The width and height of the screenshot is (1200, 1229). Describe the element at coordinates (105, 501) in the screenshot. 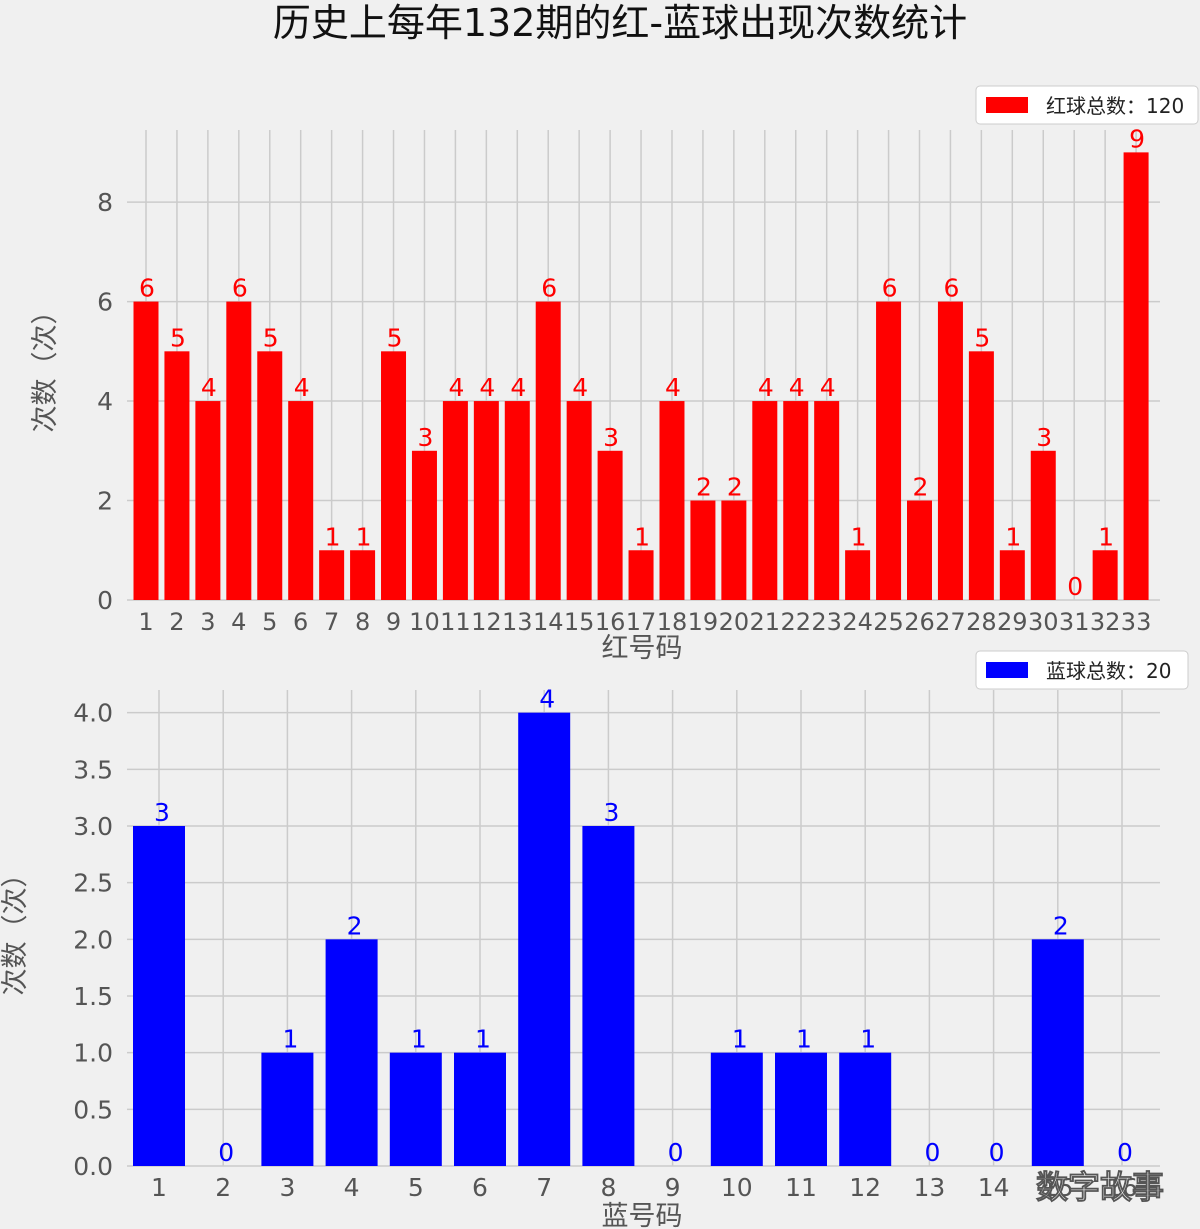

I see `y-tick-label: 2` at that location.